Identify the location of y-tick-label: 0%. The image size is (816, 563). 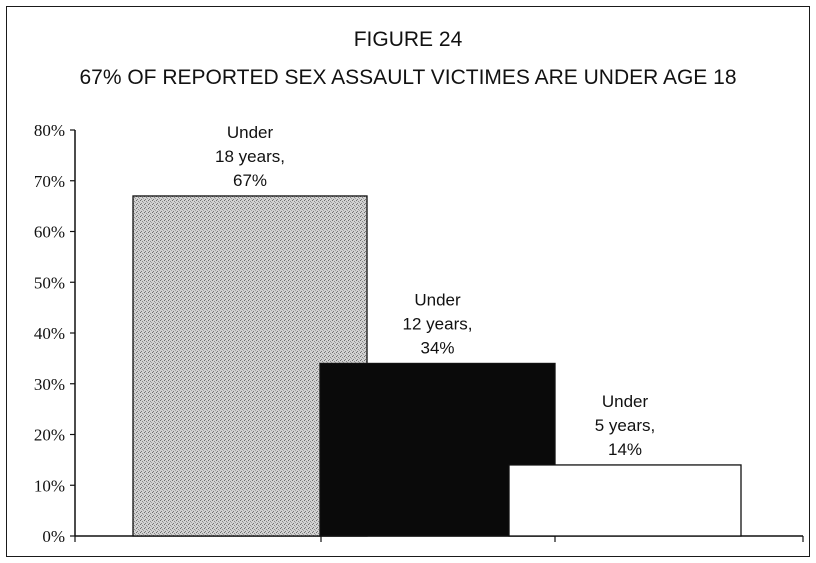
(53, 536).